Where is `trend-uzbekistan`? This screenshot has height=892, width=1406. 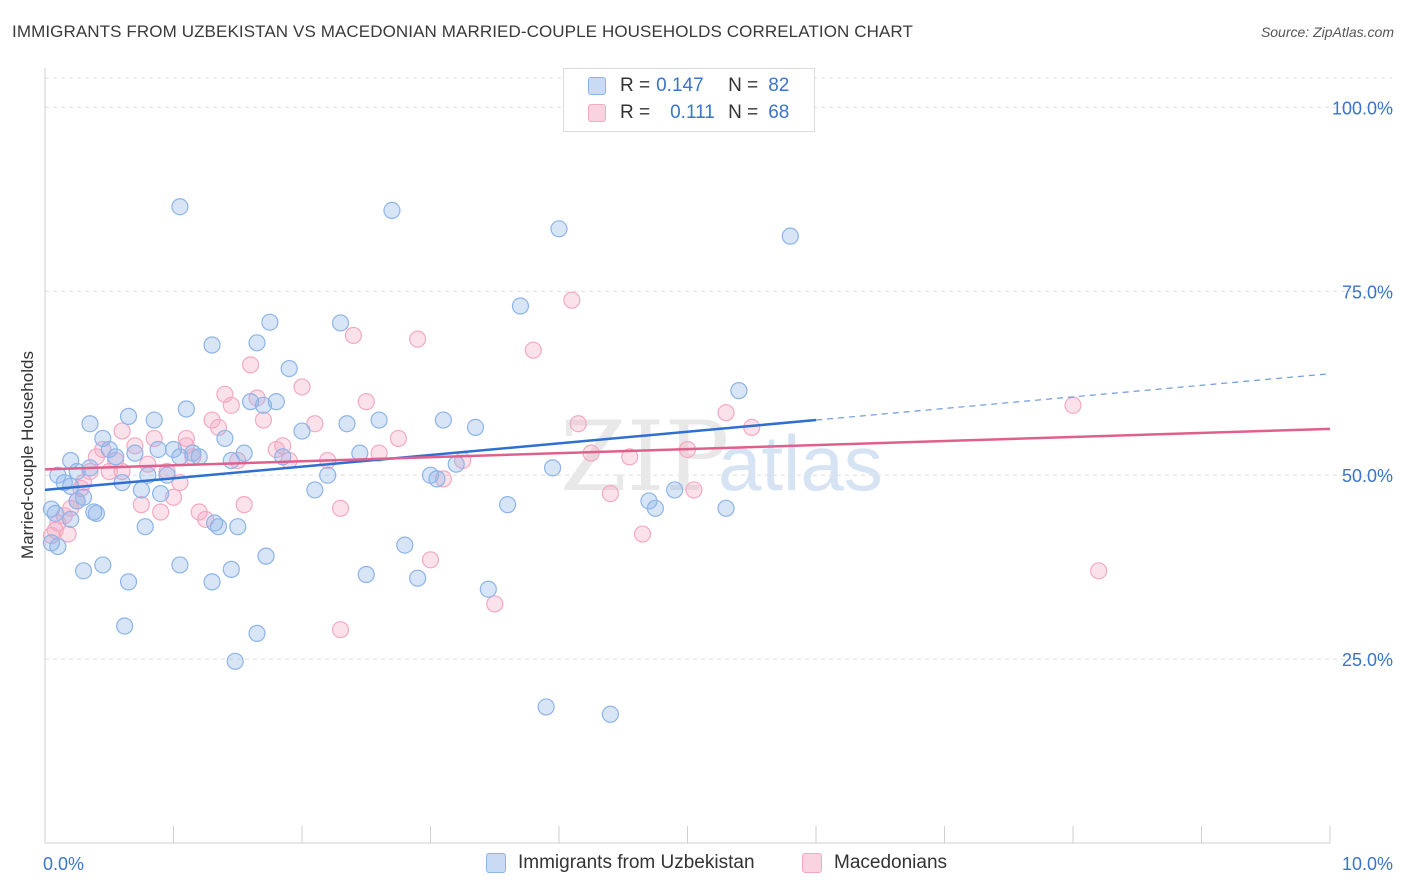 trend-uzbekistan is located at coordinates (430, 455).